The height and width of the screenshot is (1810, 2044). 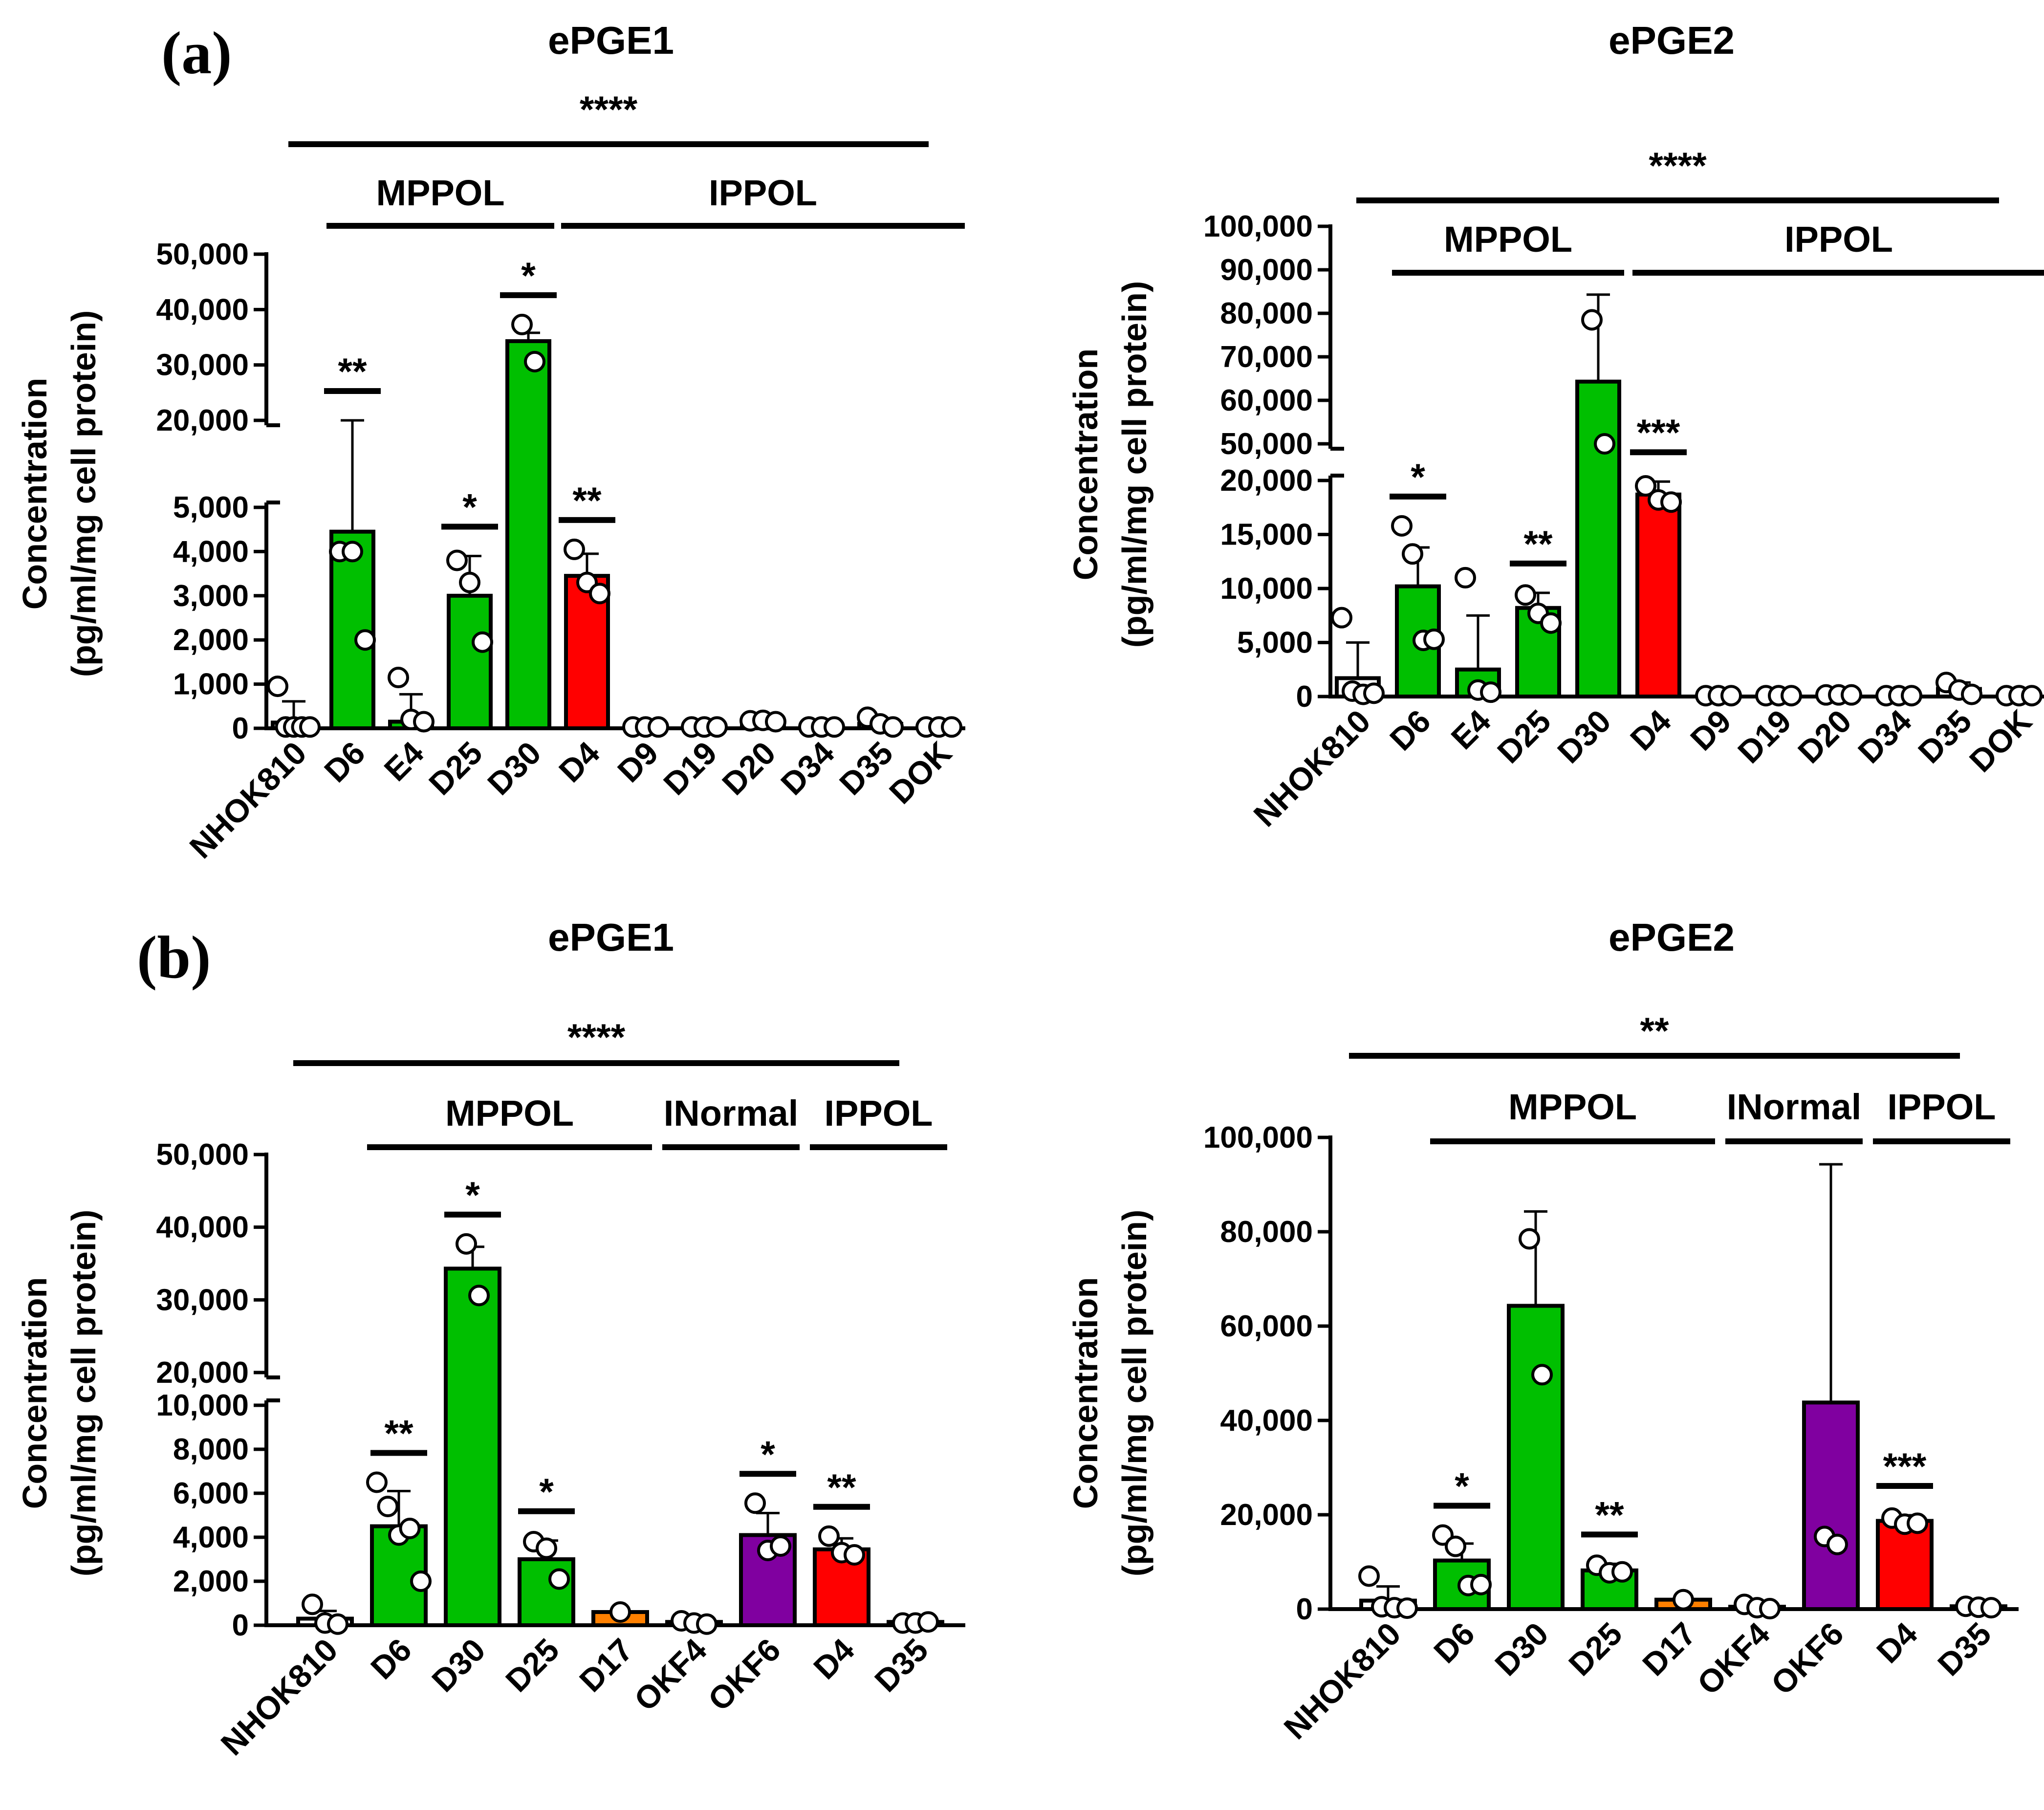 What do you see at coordinates (211, 1581) in the screenshot?
I see `y-tick-label: 2,000` at bounding box center [211, 1581].